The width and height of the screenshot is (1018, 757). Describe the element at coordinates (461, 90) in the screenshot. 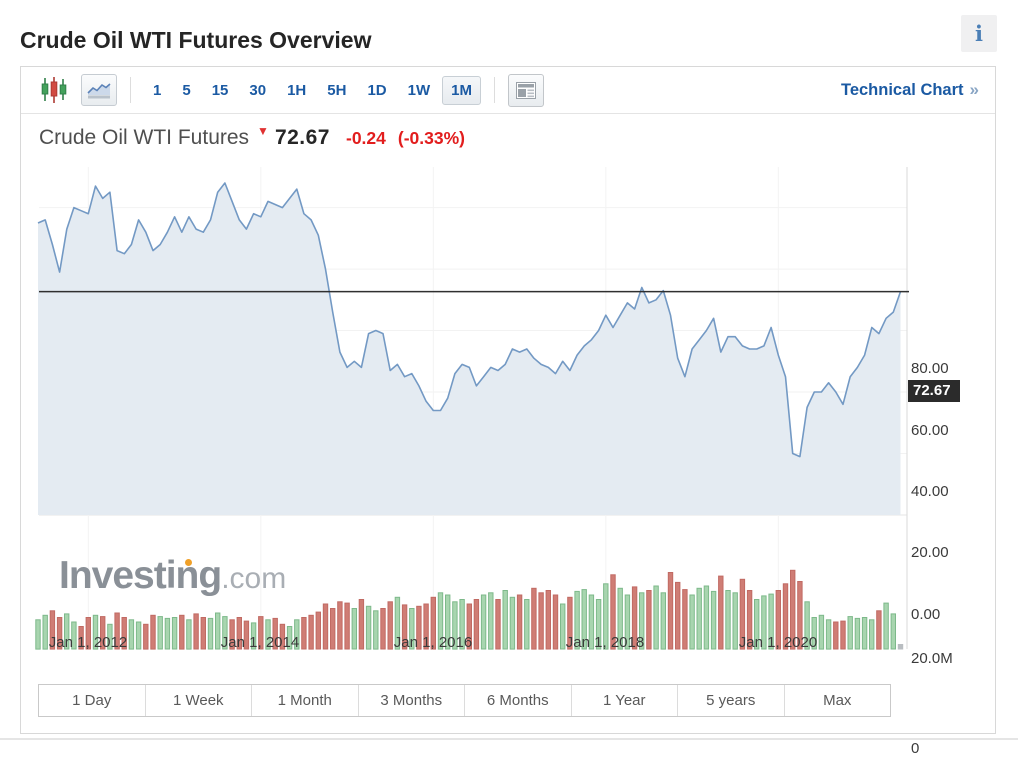

I see `interval-1m: 1M` at that location.